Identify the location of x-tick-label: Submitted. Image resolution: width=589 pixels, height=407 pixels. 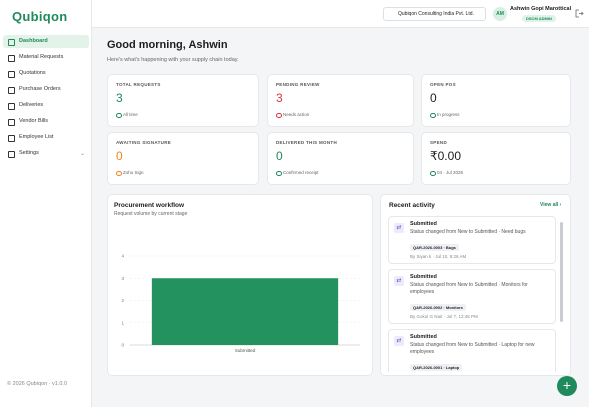
(245, 350).